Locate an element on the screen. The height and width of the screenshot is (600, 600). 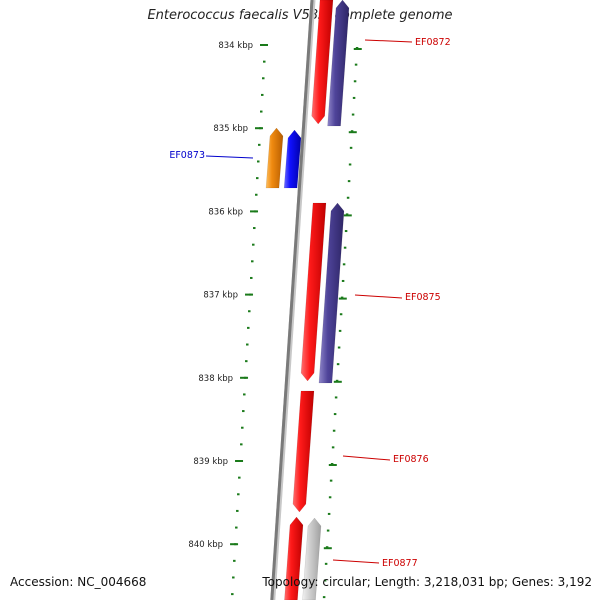
gene-label: EF0873 is located at coordinates (187, 155).